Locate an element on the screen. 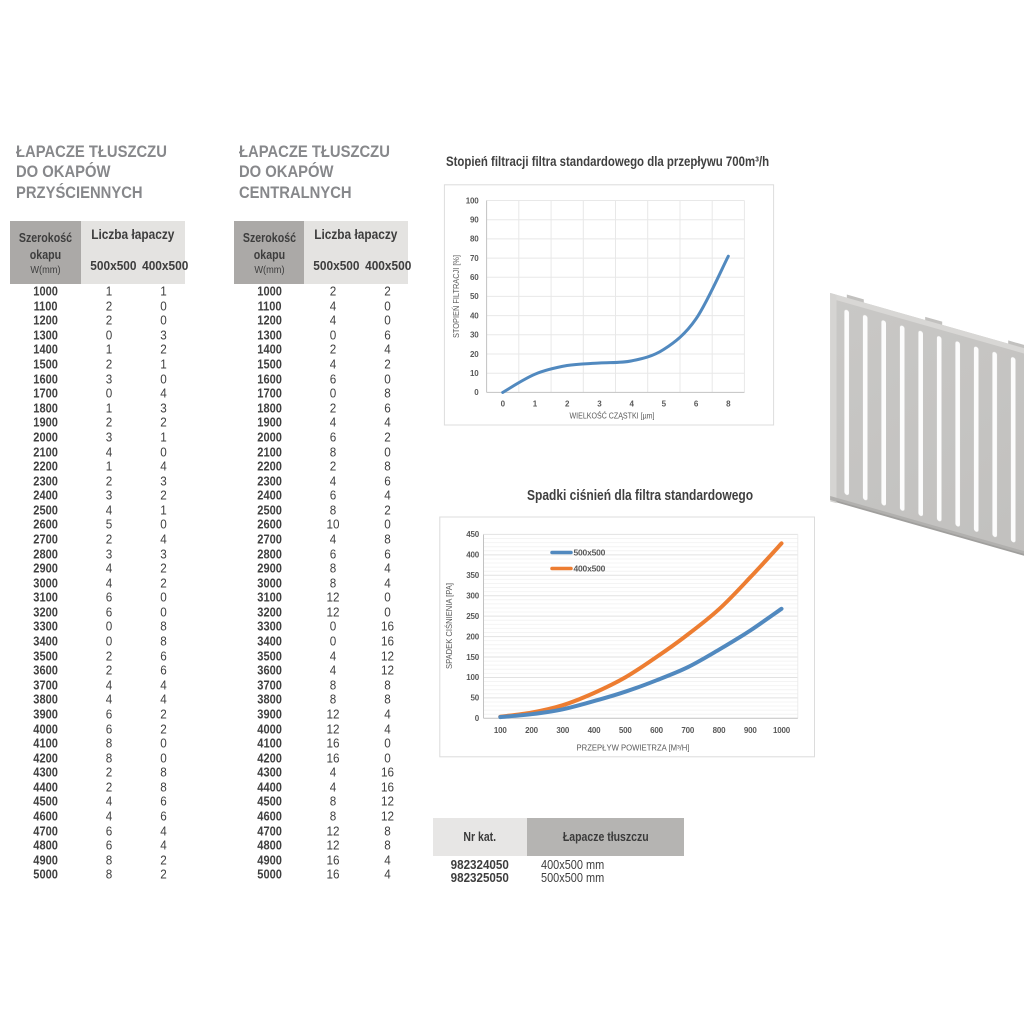 This screenshot has width=1024, height=1024. svg-text: 40 is located at coordinates (474, 315).